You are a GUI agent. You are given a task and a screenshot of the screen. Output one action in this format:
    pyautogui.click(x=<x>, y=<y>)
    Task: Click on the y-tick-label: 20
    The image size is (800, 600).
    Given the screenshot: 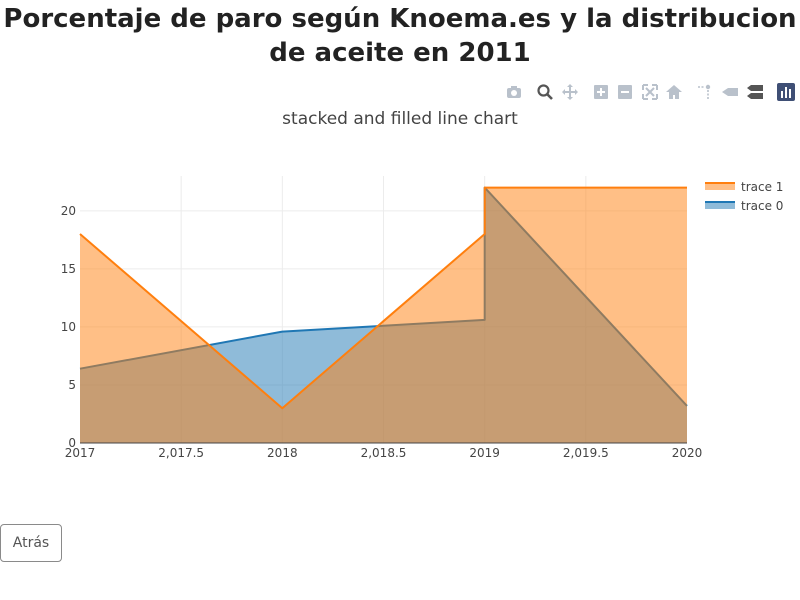 What is the action you would take?
    pyautogui.click(x=68, y=211)
    